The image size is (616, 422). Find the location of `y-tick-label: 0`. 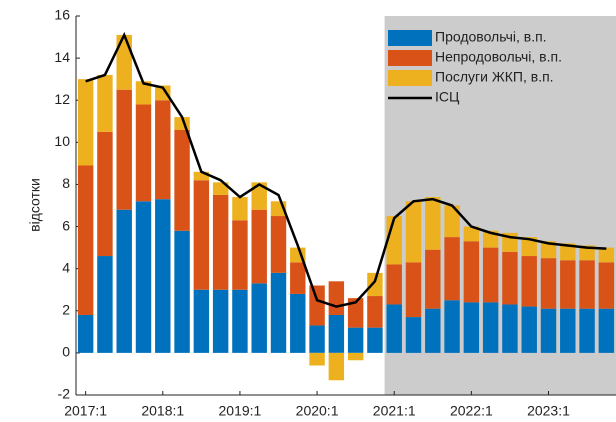

y-tick-label: 0 is located at coordinates (66, 352).